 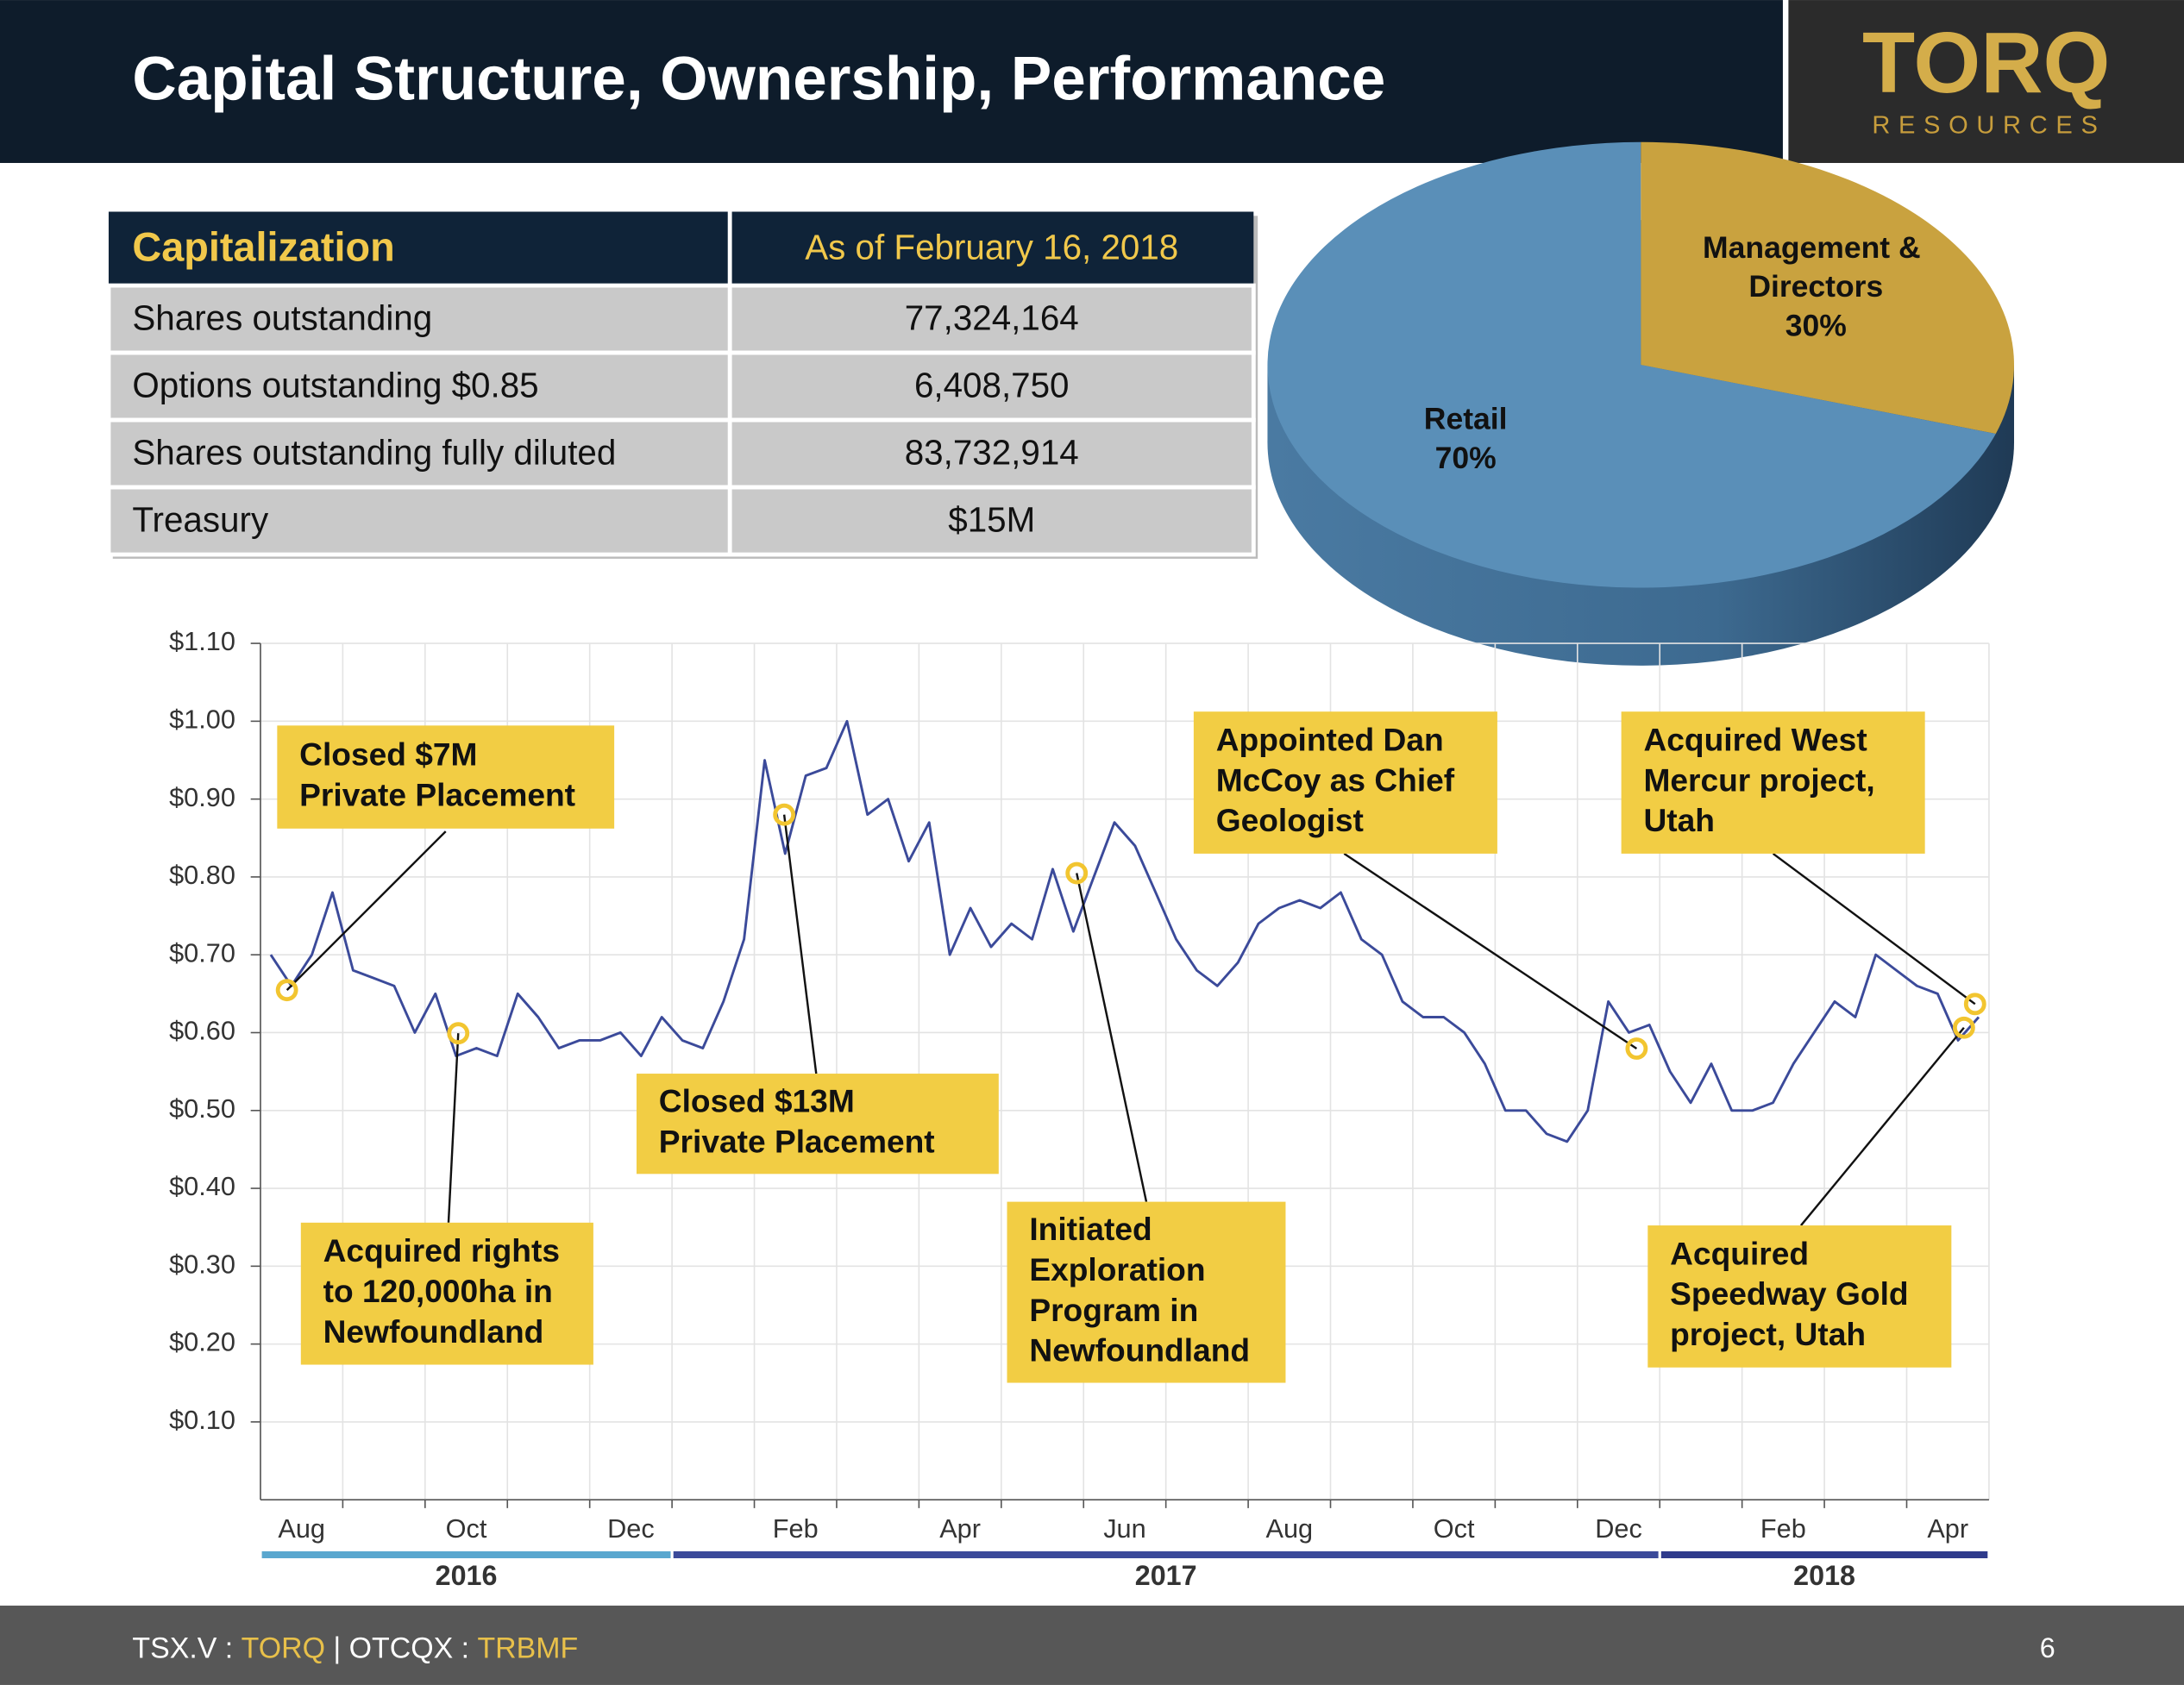 What do you see at coordinates (202, 1186) in the screenshot?
I see `y-tick-label: $0.40` at bounding box center [202, 1186].